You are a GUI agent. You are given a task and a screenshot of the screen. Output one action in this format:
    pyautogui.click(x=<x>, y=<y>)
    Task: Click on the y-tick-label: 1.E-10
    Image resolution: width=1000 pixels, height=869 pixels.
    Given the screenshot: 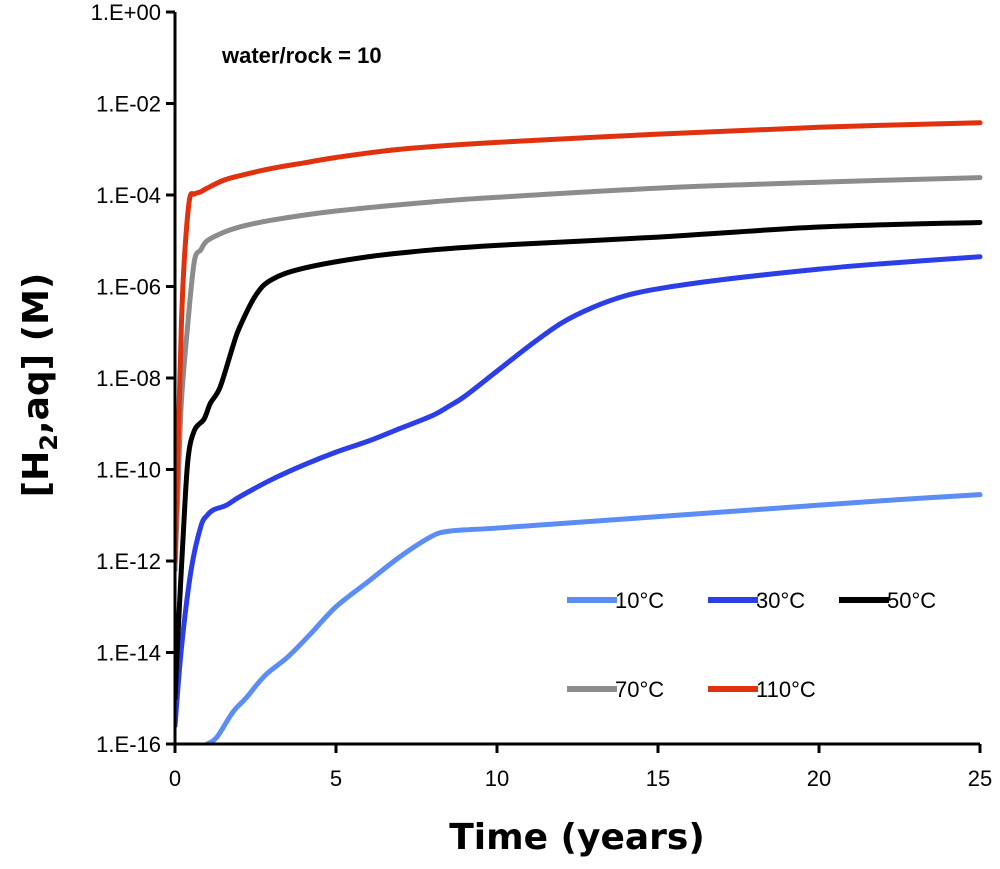 What is the action you would take?
    pyautogui.click(x=128, y=470)
    